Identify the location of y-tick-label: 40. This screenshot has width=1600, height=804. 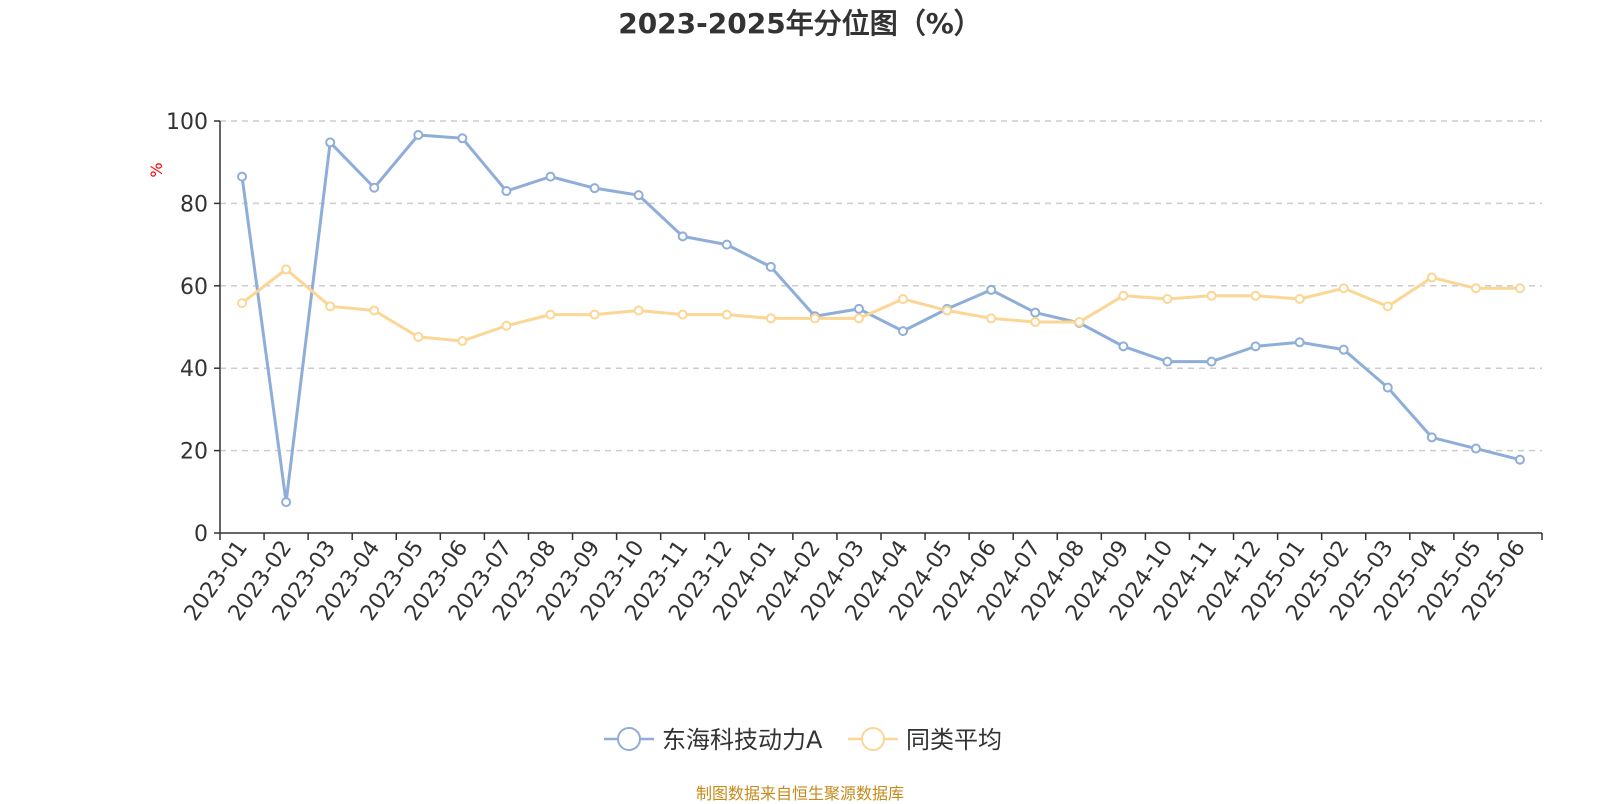
(194, 369).